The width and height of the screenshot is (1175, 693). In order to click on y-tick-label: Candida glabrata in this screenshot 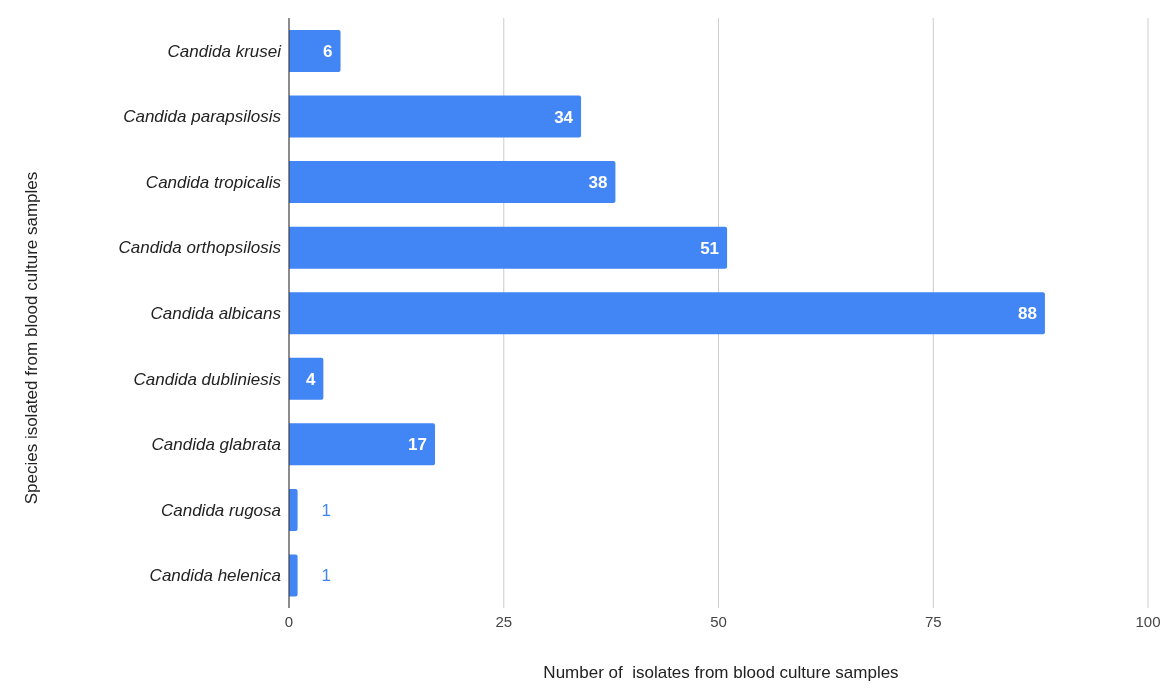, I will do `click(216, 445)`.